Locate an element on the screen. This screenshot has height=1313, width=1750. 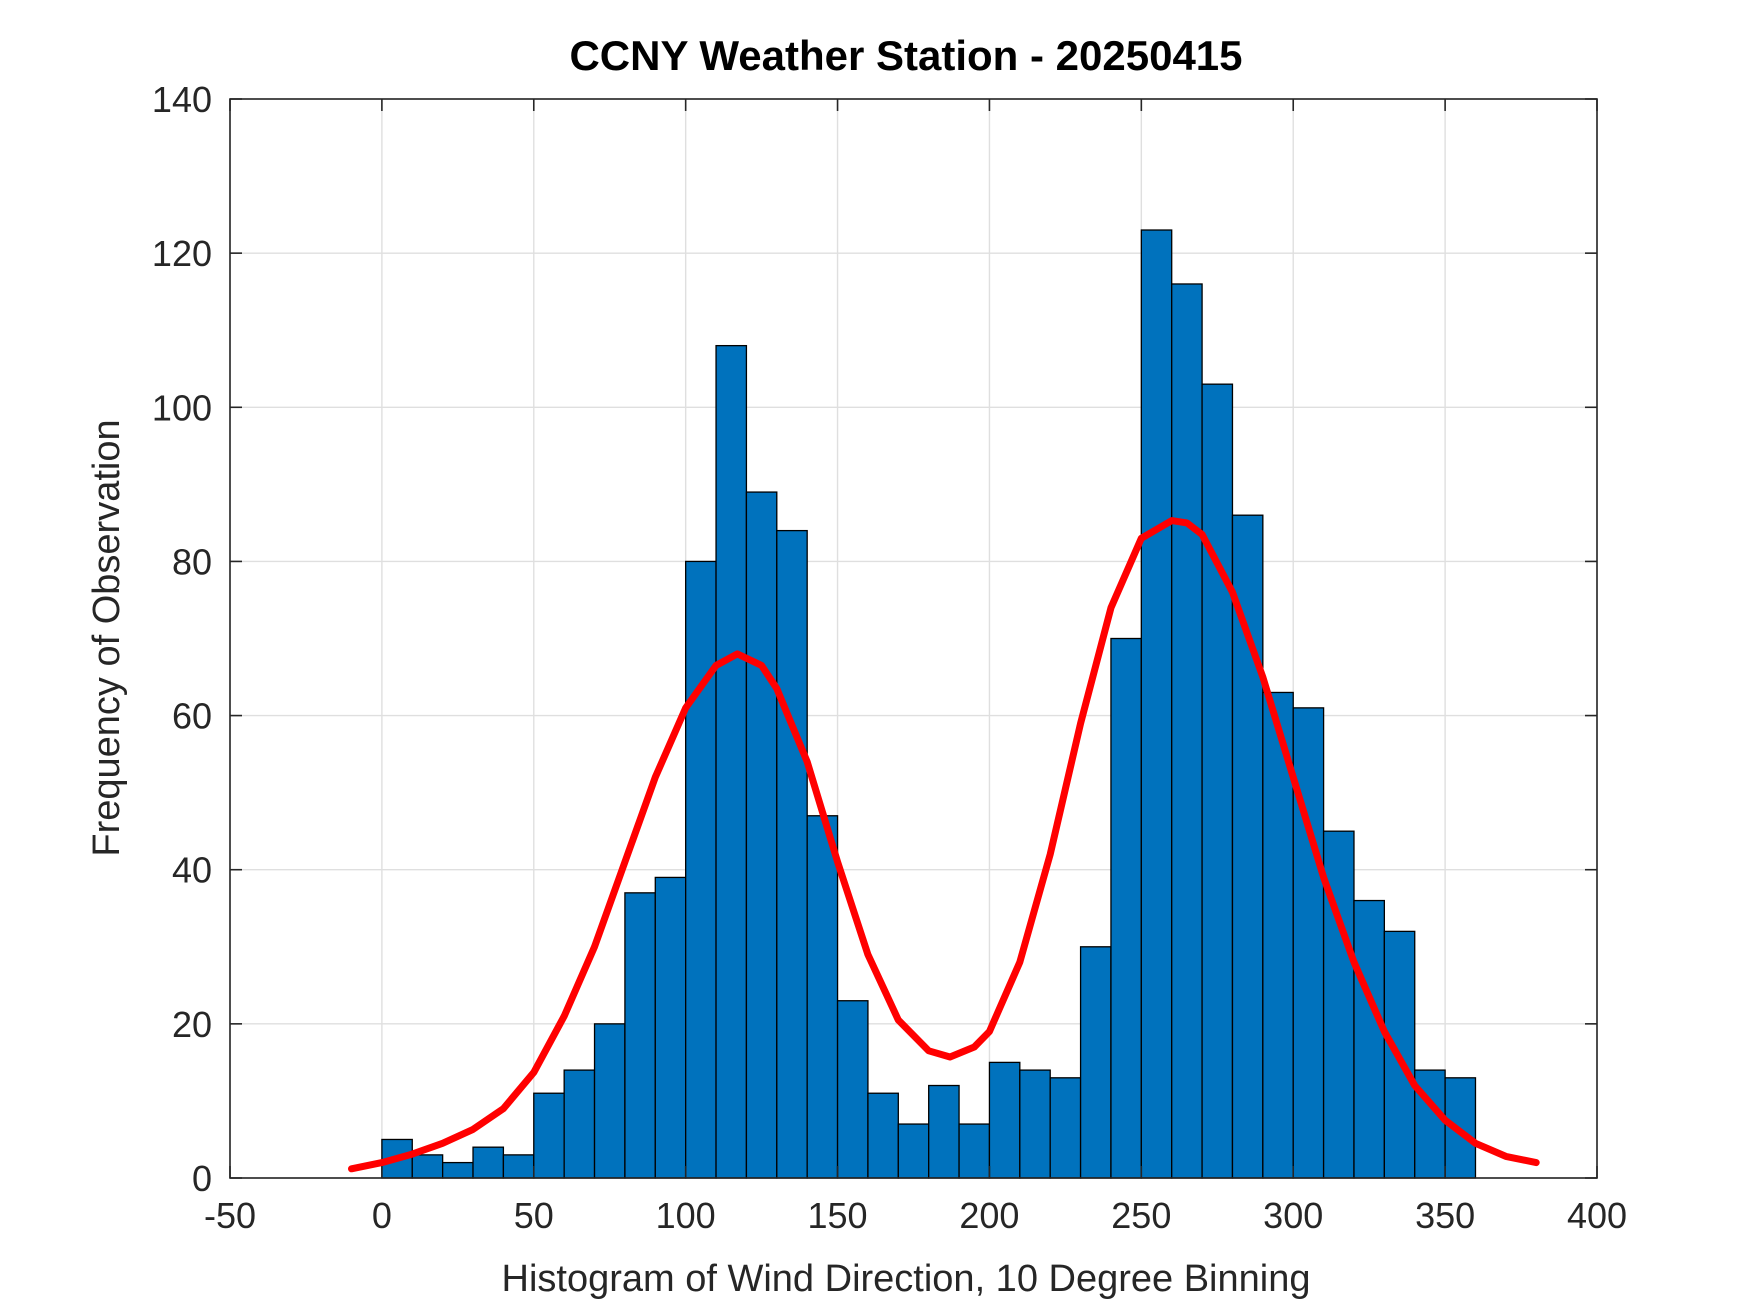
x-tick-label: 250 is located at coordinates (1141, 1215).